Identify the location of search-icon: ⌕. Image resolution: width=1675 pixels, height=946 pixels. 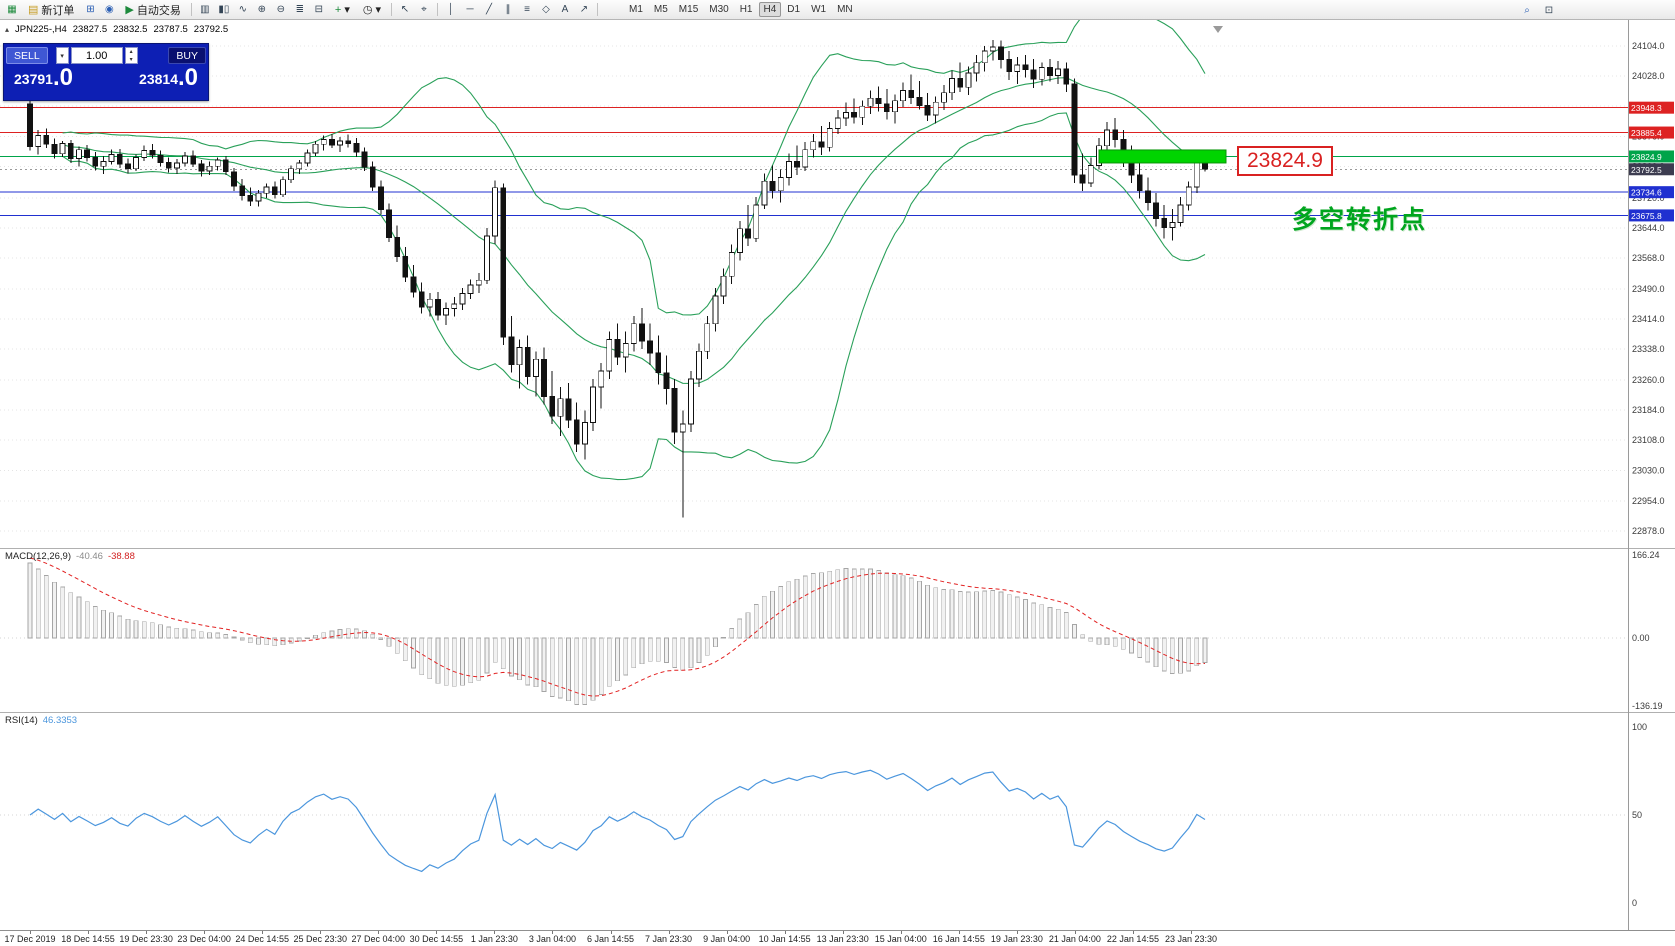
(1527, 10).